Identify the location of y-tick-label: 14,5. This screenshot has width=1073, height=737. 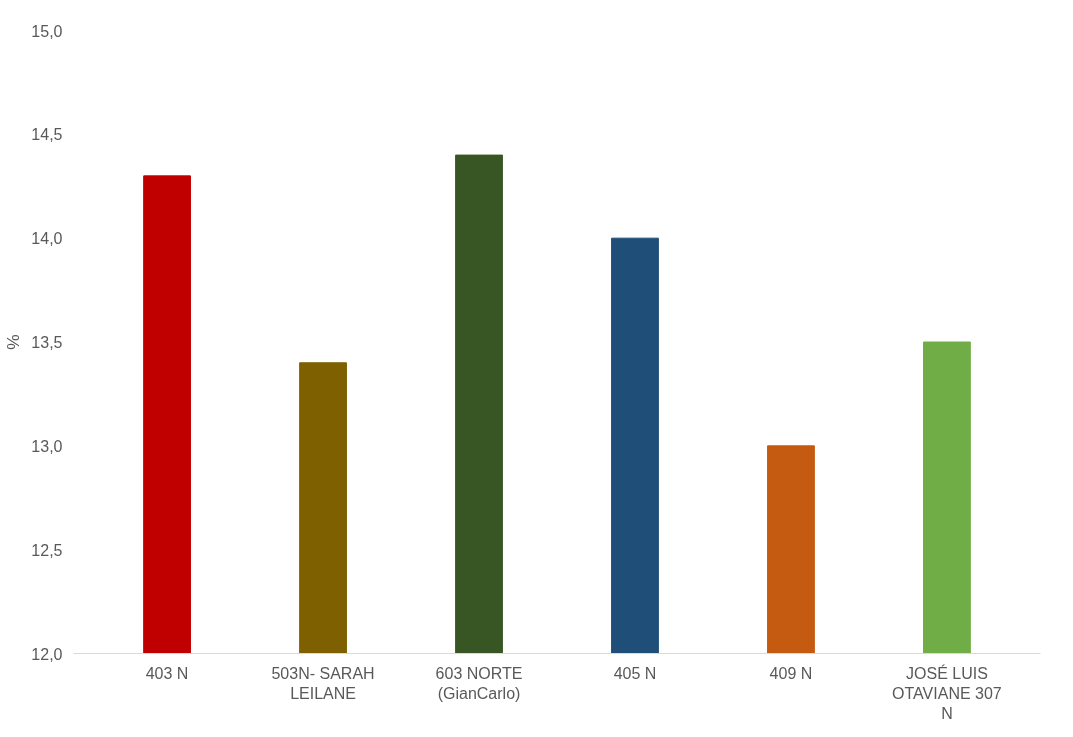
(47, 135).